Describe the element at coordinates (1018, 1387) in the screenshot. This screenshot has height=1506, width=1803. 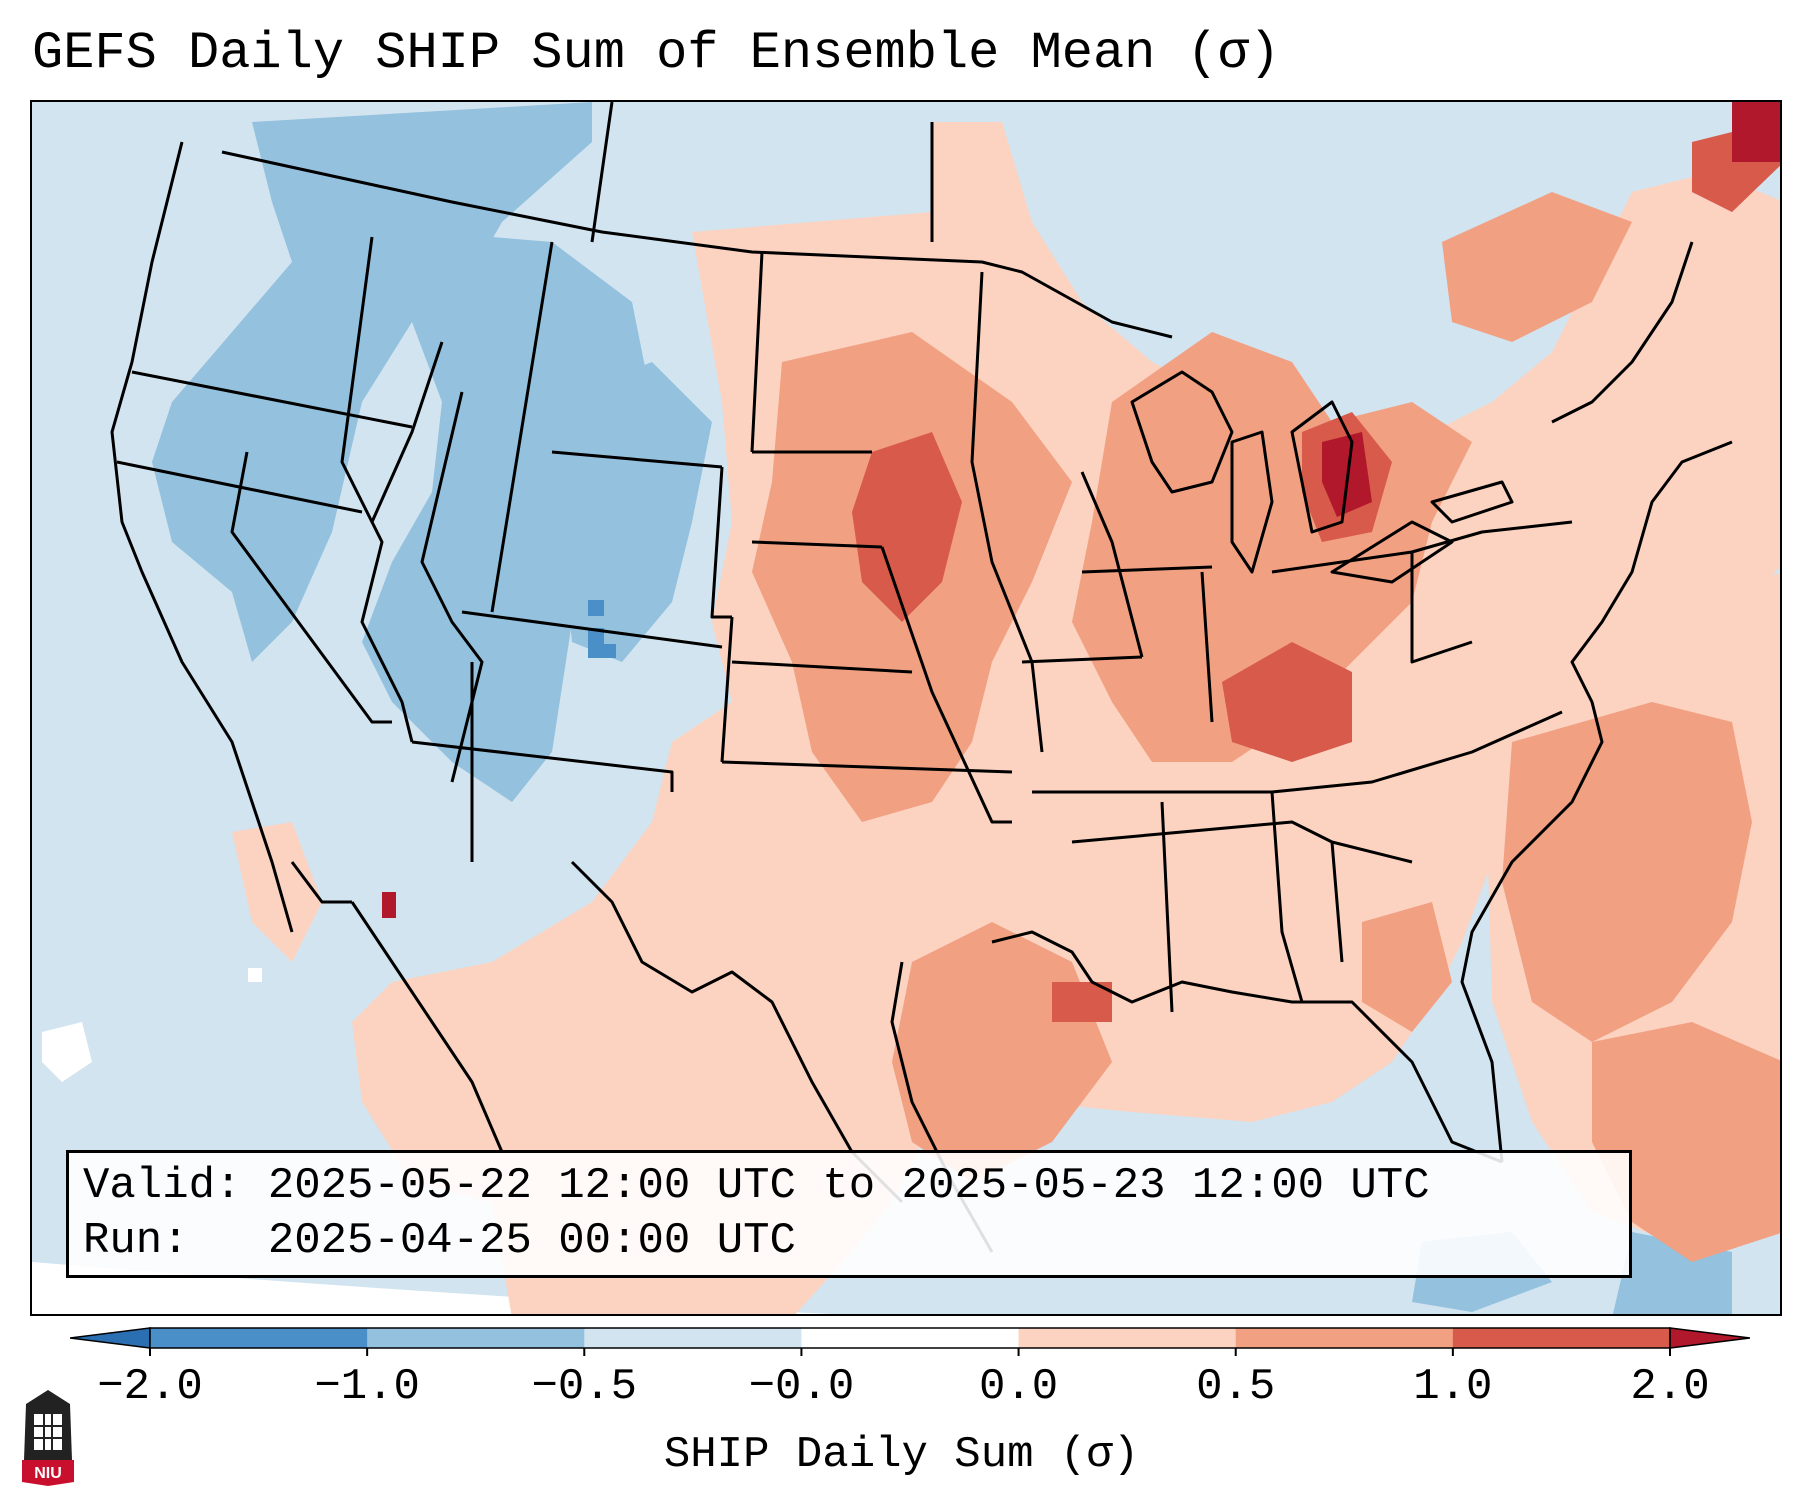
I see `colorbar-tick-label: 0.0` at that location.